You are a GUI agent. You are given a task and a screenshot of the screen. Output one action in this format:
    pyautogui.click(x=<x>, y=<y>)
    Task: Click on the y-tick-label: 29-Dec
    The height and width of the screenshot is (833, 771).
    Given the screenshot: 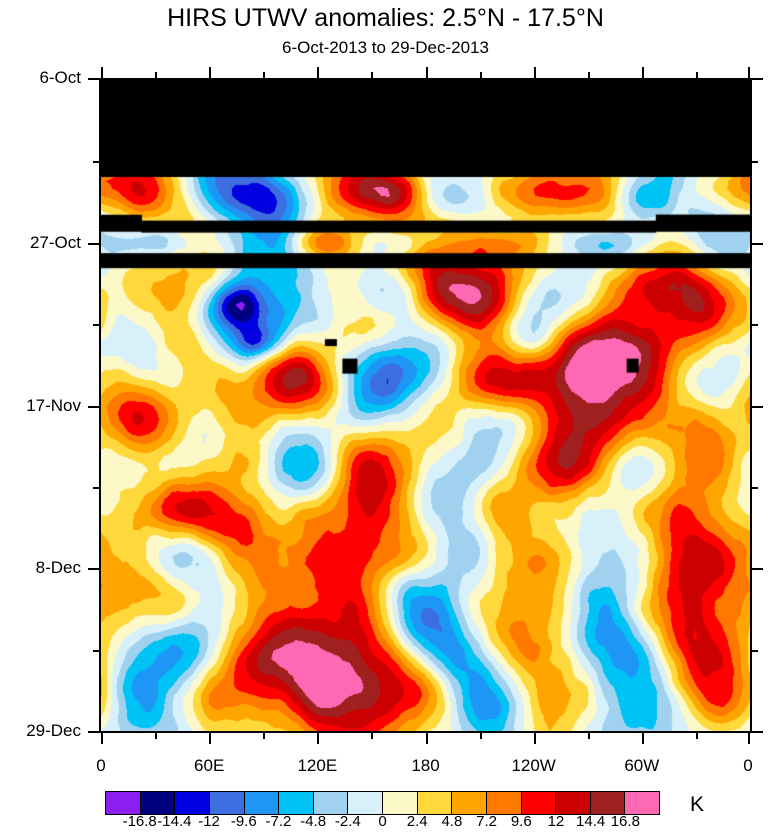 What is the action you would take?
    pyautogui.click(x=53, y=730)
    